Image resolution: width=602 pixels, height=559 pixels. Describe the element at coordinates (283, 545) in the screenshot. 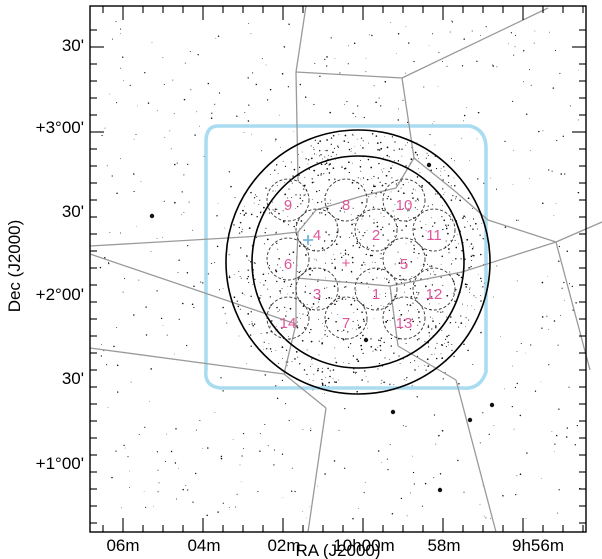

I see `x-tick-label-02m: 02m` at that location.